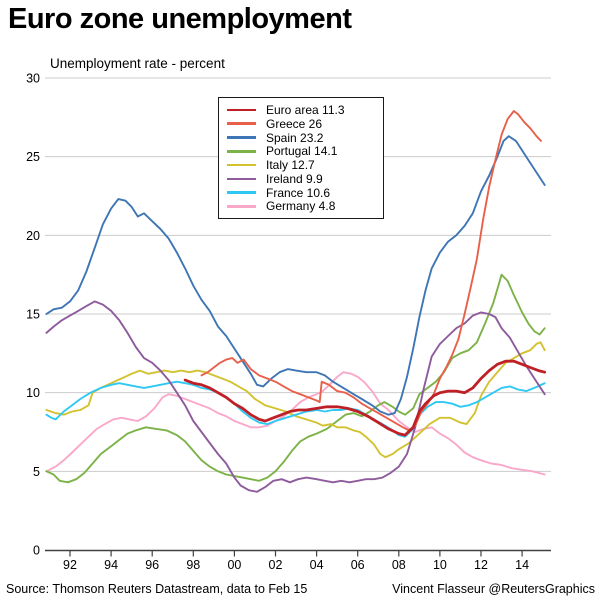 The image size is (600, 600). I want to click on legend-label: Spain 23.2, so click(295, 137).